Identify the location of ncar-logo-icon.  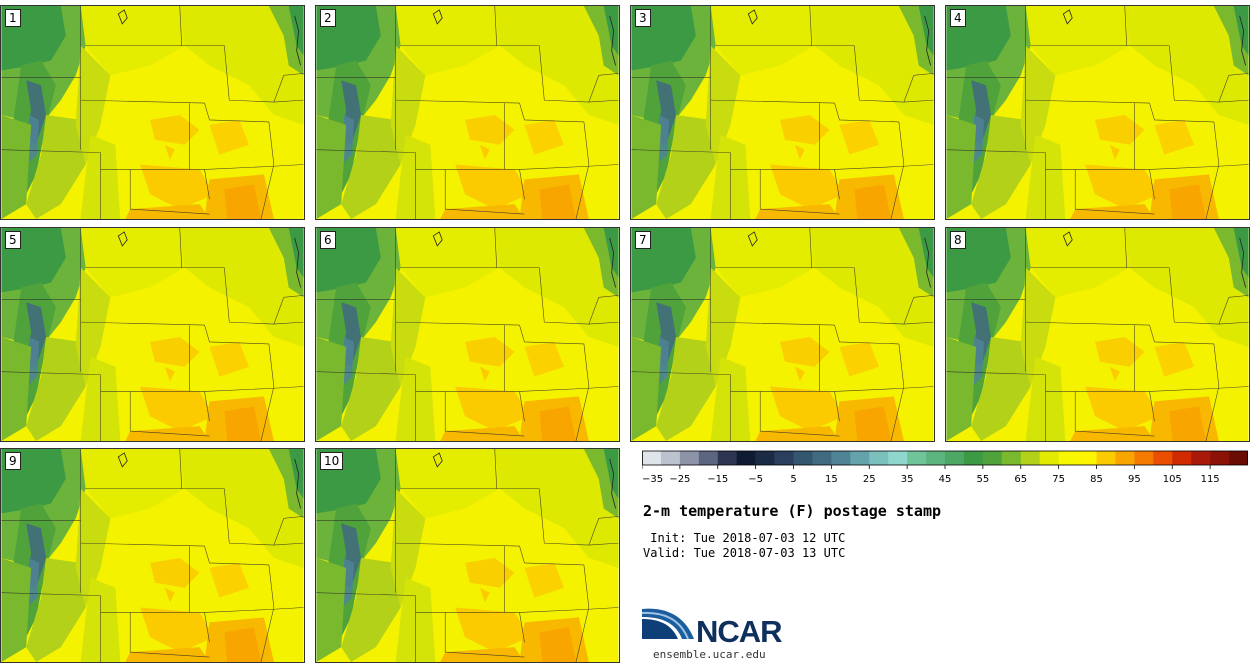
(668, 624).